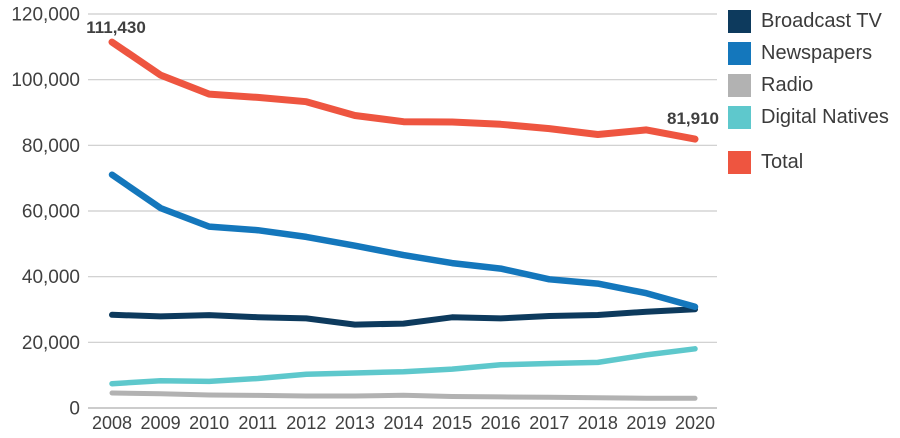 The width and height of the screenshot is (900, 438). What do you see at coordinates (693, 118) in the screenshot?
I see `data-label-2020: 81,910` at bounding box center [693, 118].